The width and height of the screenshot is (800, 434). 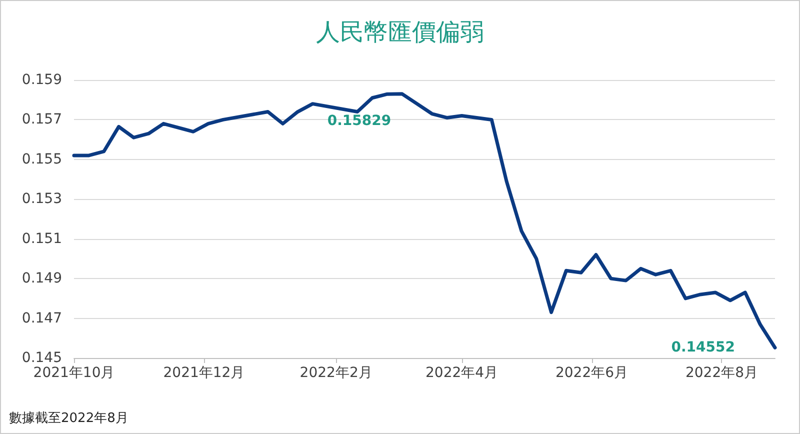 I want to click on y-tick-label: 0.153, so click(x=42, y=199).